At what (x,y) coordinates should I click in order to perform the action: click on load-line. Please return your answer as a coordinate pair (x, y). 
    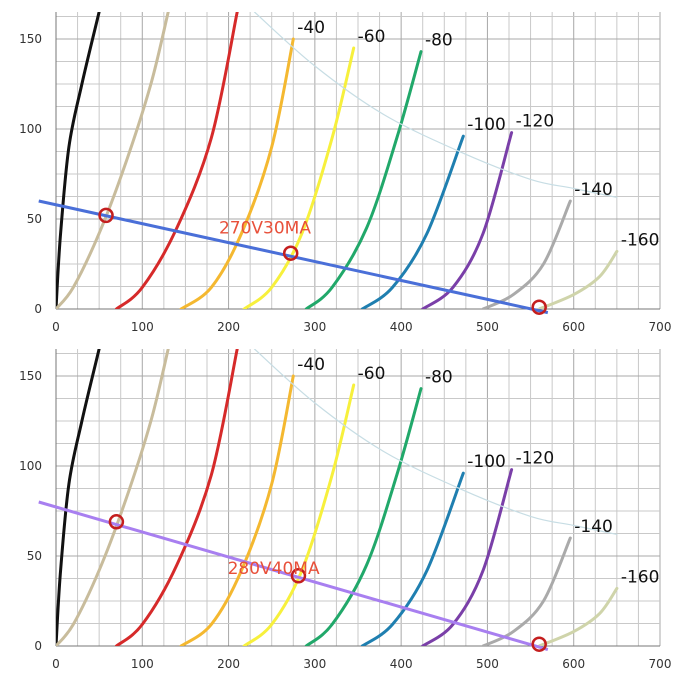
    Looking at the image, I should click on (293, 257).